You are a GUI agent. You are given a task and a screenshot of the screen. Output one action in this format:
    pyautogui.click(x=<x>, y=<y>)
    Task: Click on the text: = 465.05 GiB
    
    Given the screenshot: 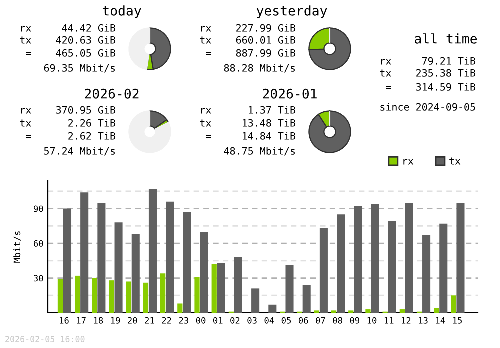 What is the action you would take?
    pyautogui.click(x=71, y=53)
    